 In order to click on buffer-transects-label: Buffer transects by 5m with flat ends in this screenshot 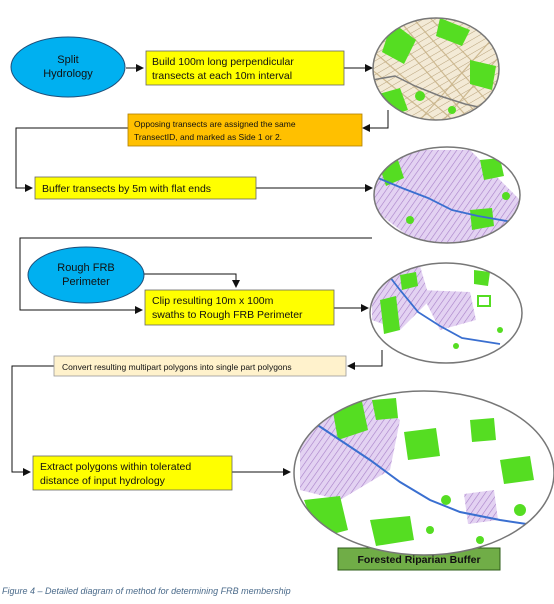, I will do `click(126, 189)`.